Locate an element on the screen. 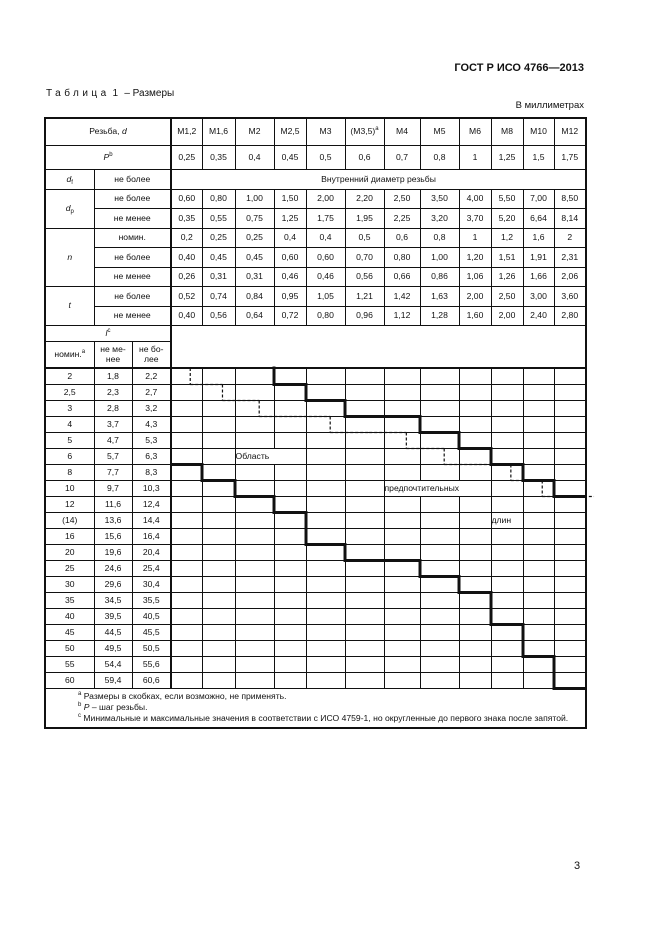 Image resolution: width=662 pixels, height=935 pixels. dp-value: 2,20 is located at coordinates (364, 198).